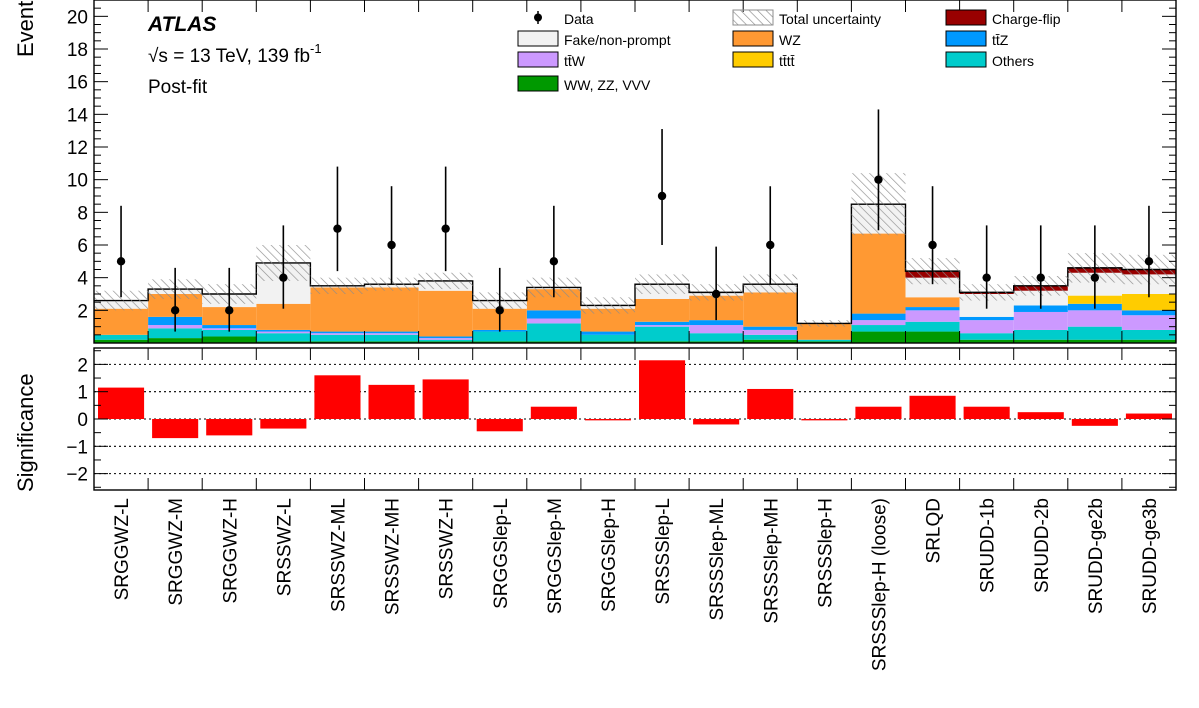  I want to click on bar-tt-w-srsswz-l, so click(283, 332).